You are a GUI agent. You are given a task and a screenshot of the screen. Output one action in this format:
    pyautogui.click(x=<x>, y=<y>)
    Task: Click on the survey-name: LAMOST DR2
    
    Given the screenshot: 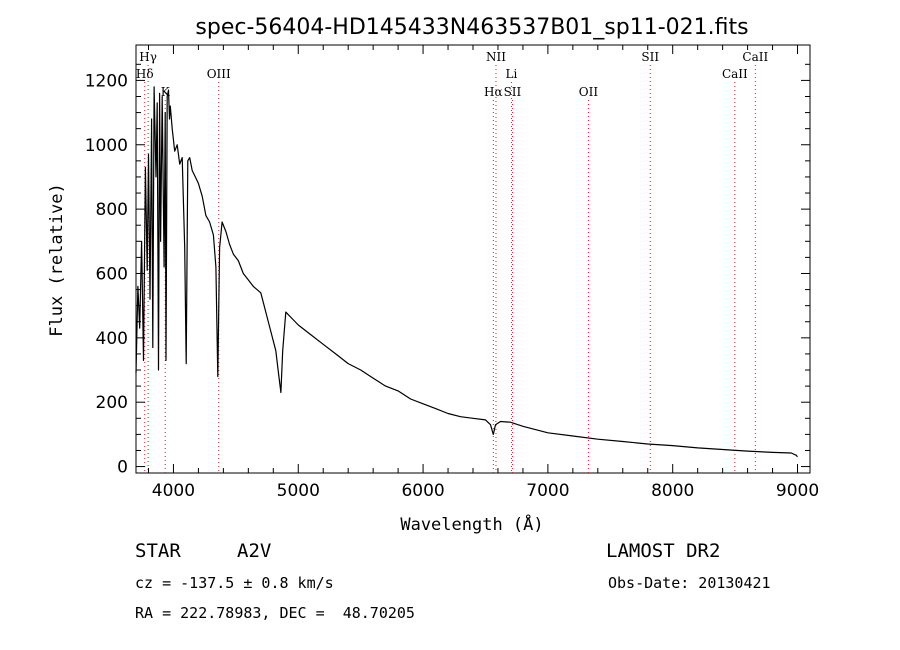 What is the action you would take?
    pyautogui.click(x=663, y=551)
    